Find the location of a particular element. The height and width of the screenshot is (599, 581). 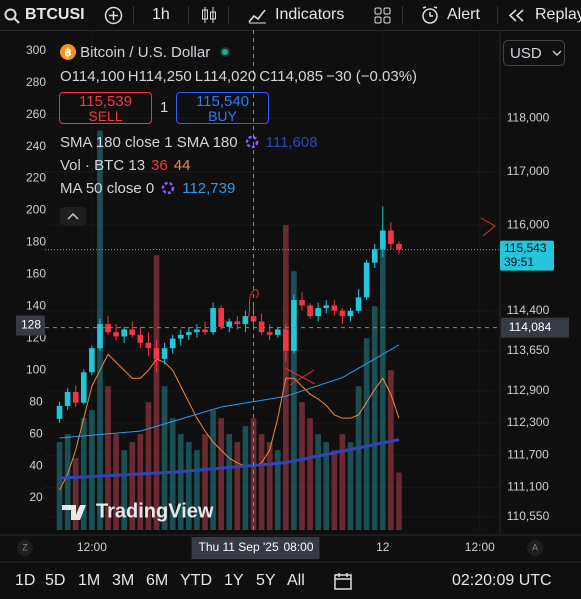

indicator-value: 111,608 is located at coordinates (291, 142).